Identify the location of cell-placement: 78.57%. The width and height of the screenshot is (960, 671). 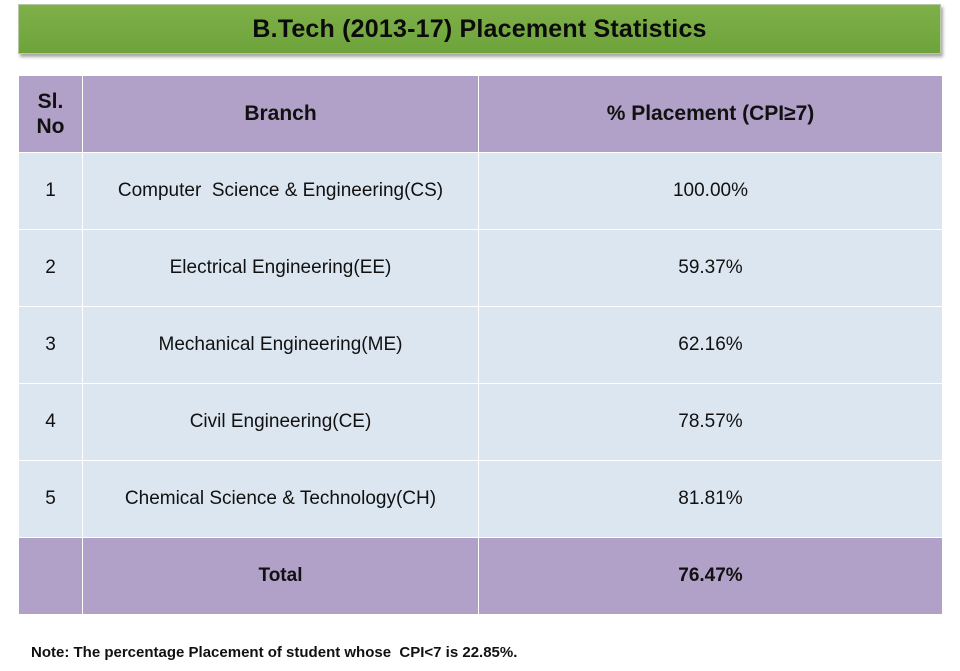
(710, 422).